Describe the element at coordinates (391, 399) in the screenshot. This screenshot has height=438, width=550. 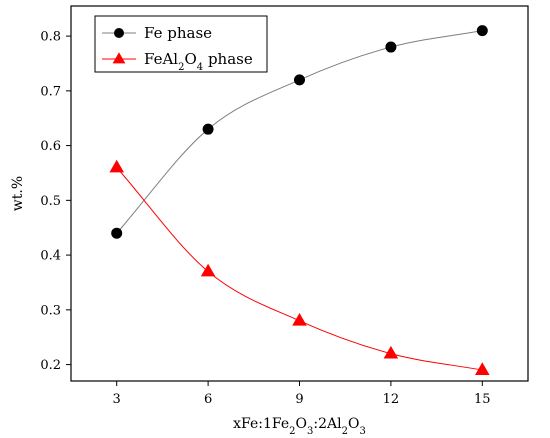
I see `x-tick-label: 12` at that location.